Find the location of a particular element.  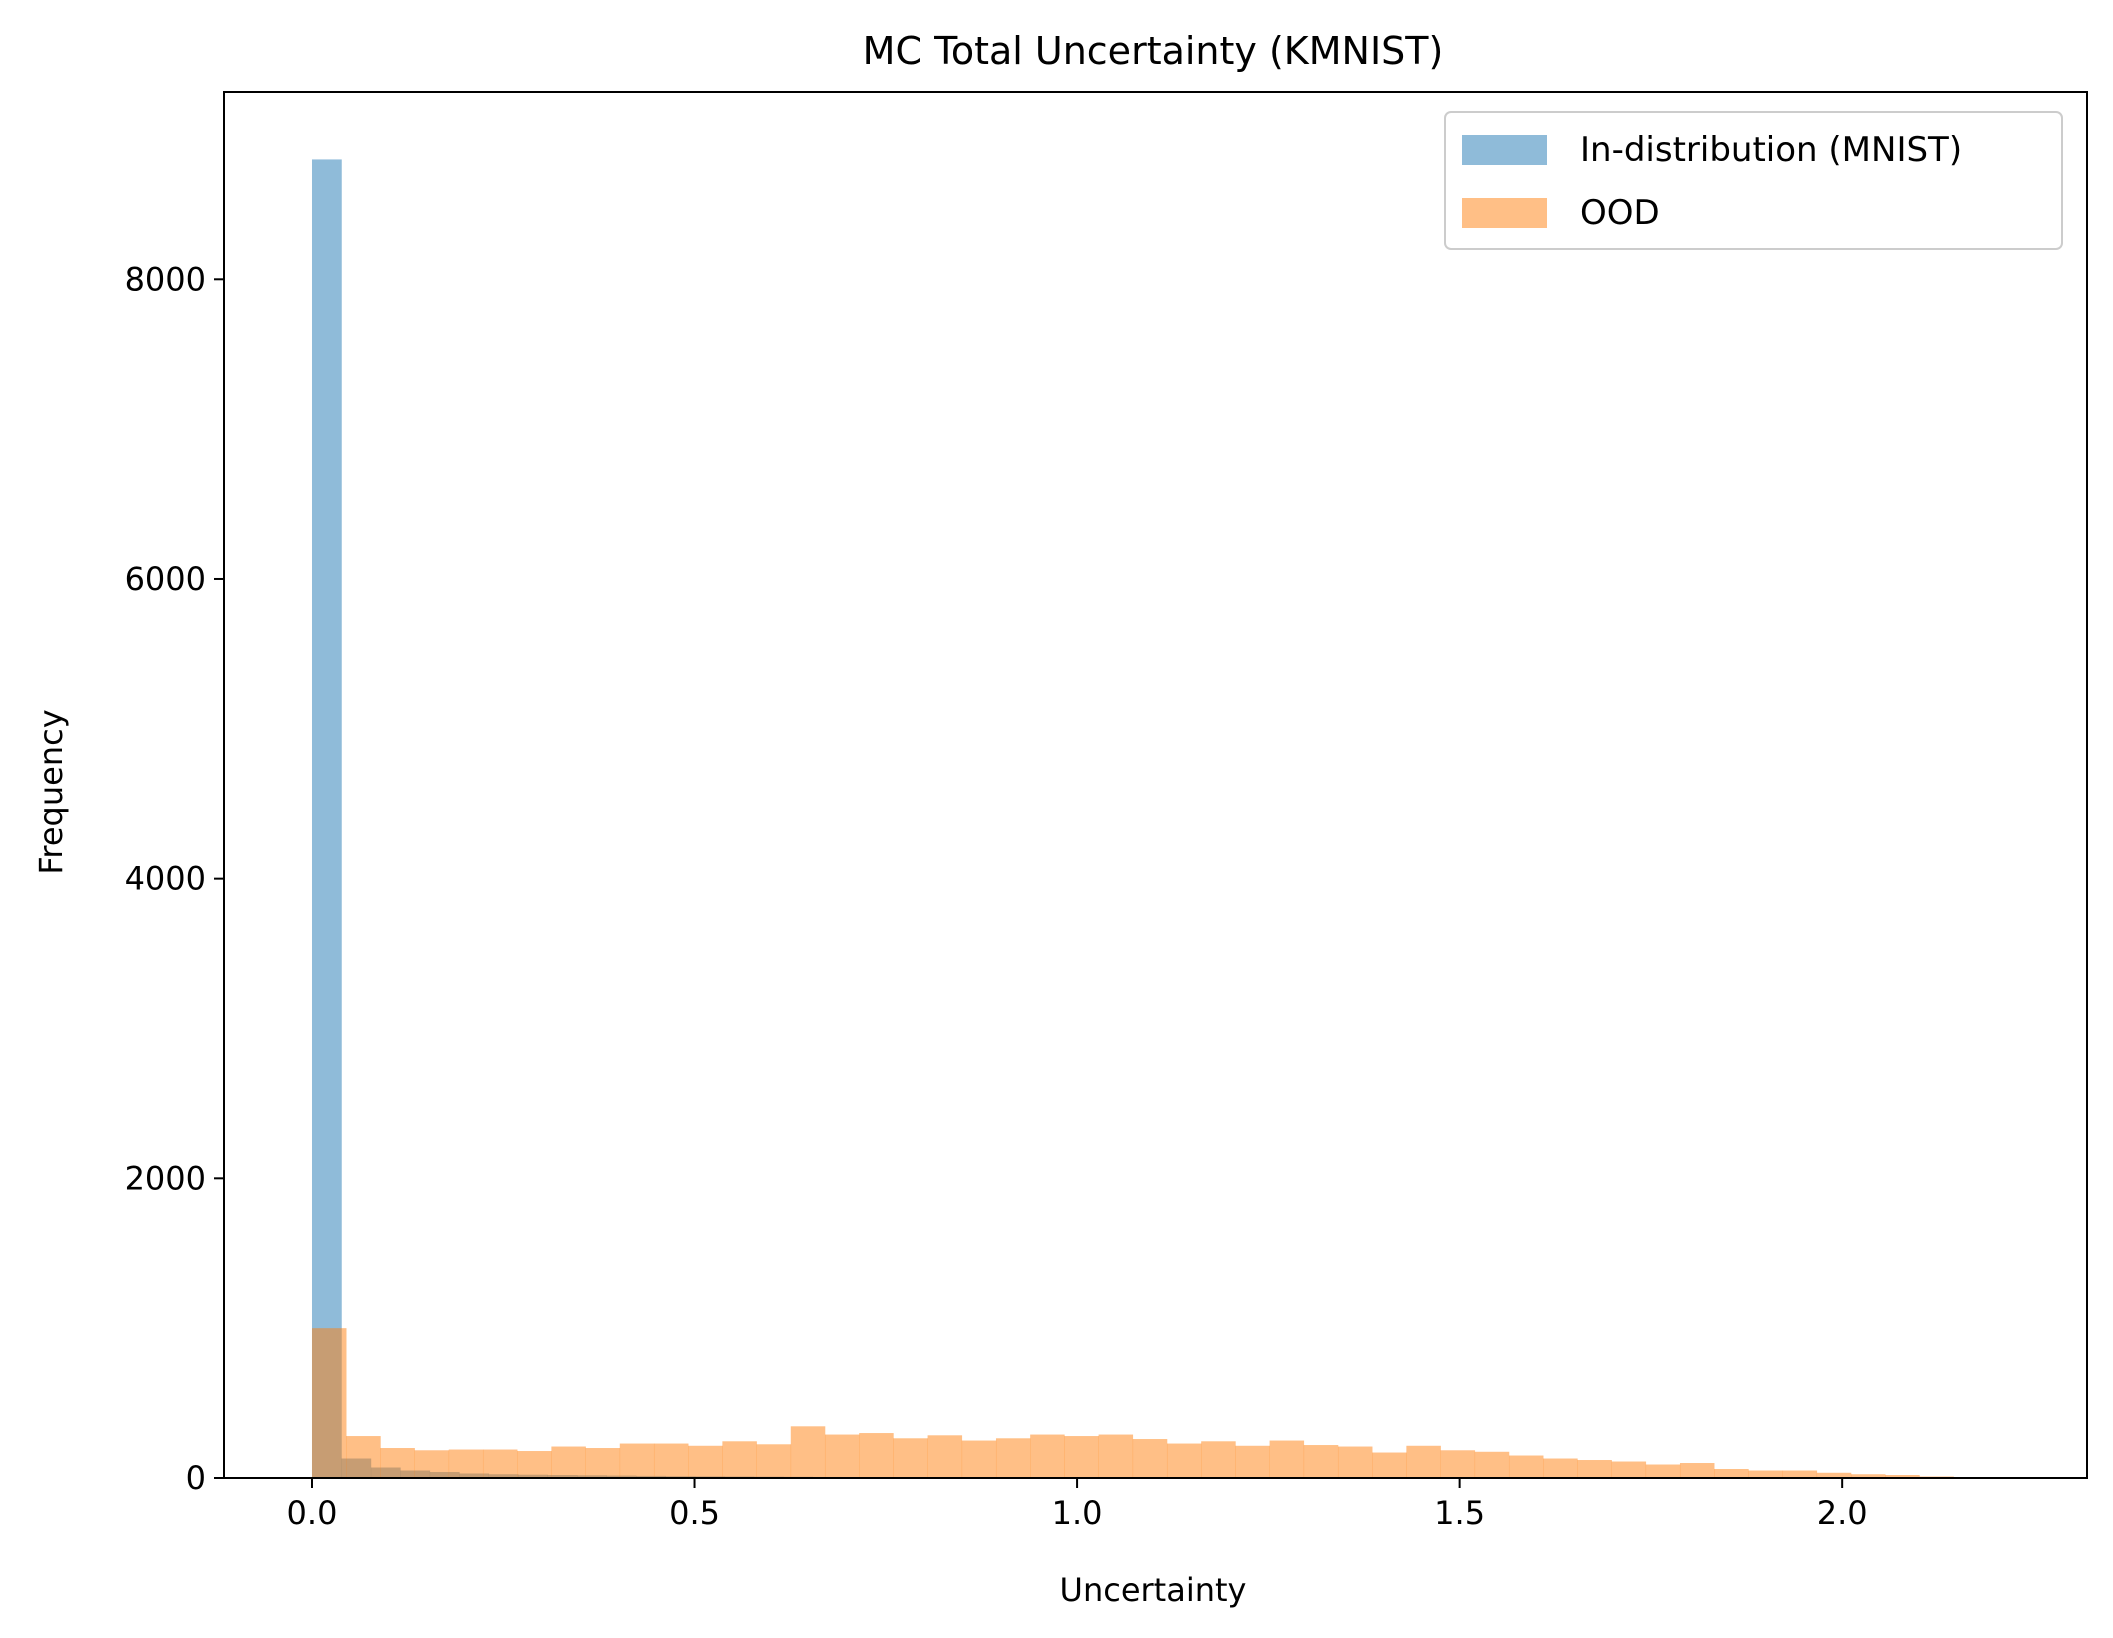

legend-swatch-in-distribution is located at coordinates (1504, 150).